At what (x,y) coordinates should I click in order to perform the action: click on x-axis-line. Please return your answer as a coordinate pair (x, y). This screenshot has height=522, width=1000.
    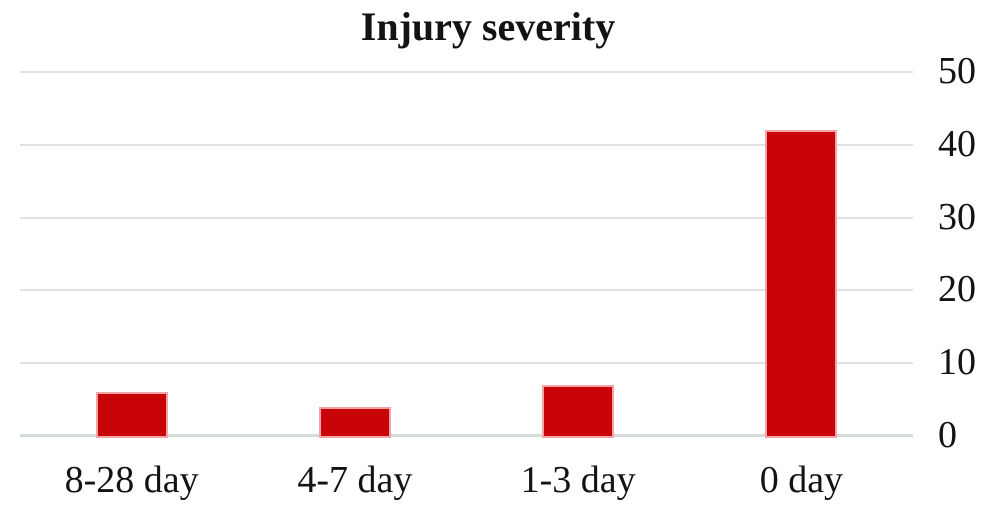
    Looking at the image, I should click on (466, 435).